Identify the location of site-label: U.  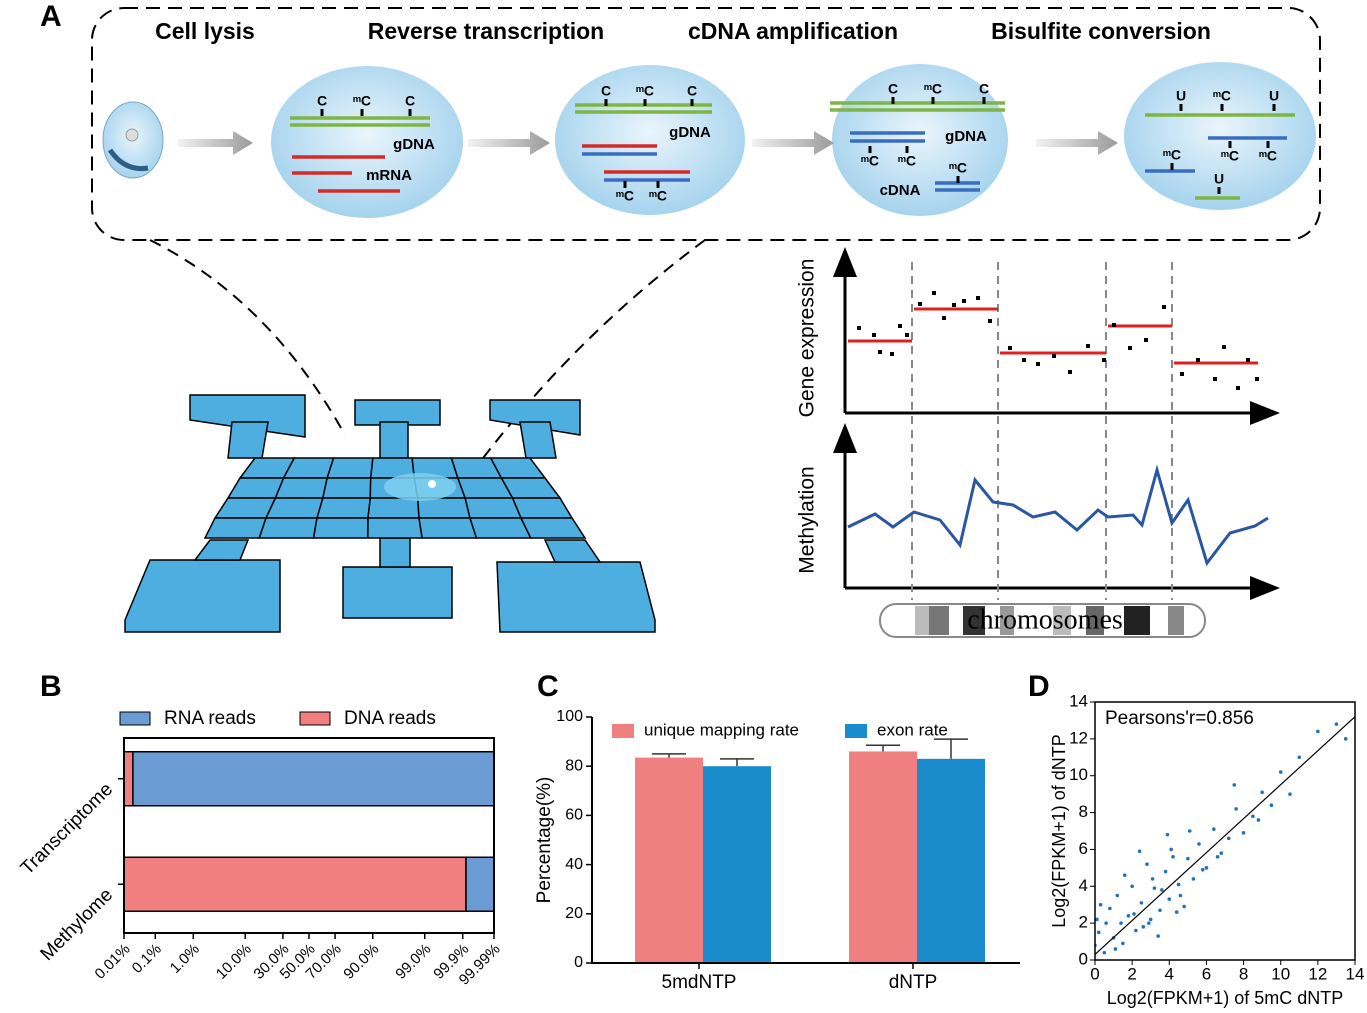
(1274, 96).